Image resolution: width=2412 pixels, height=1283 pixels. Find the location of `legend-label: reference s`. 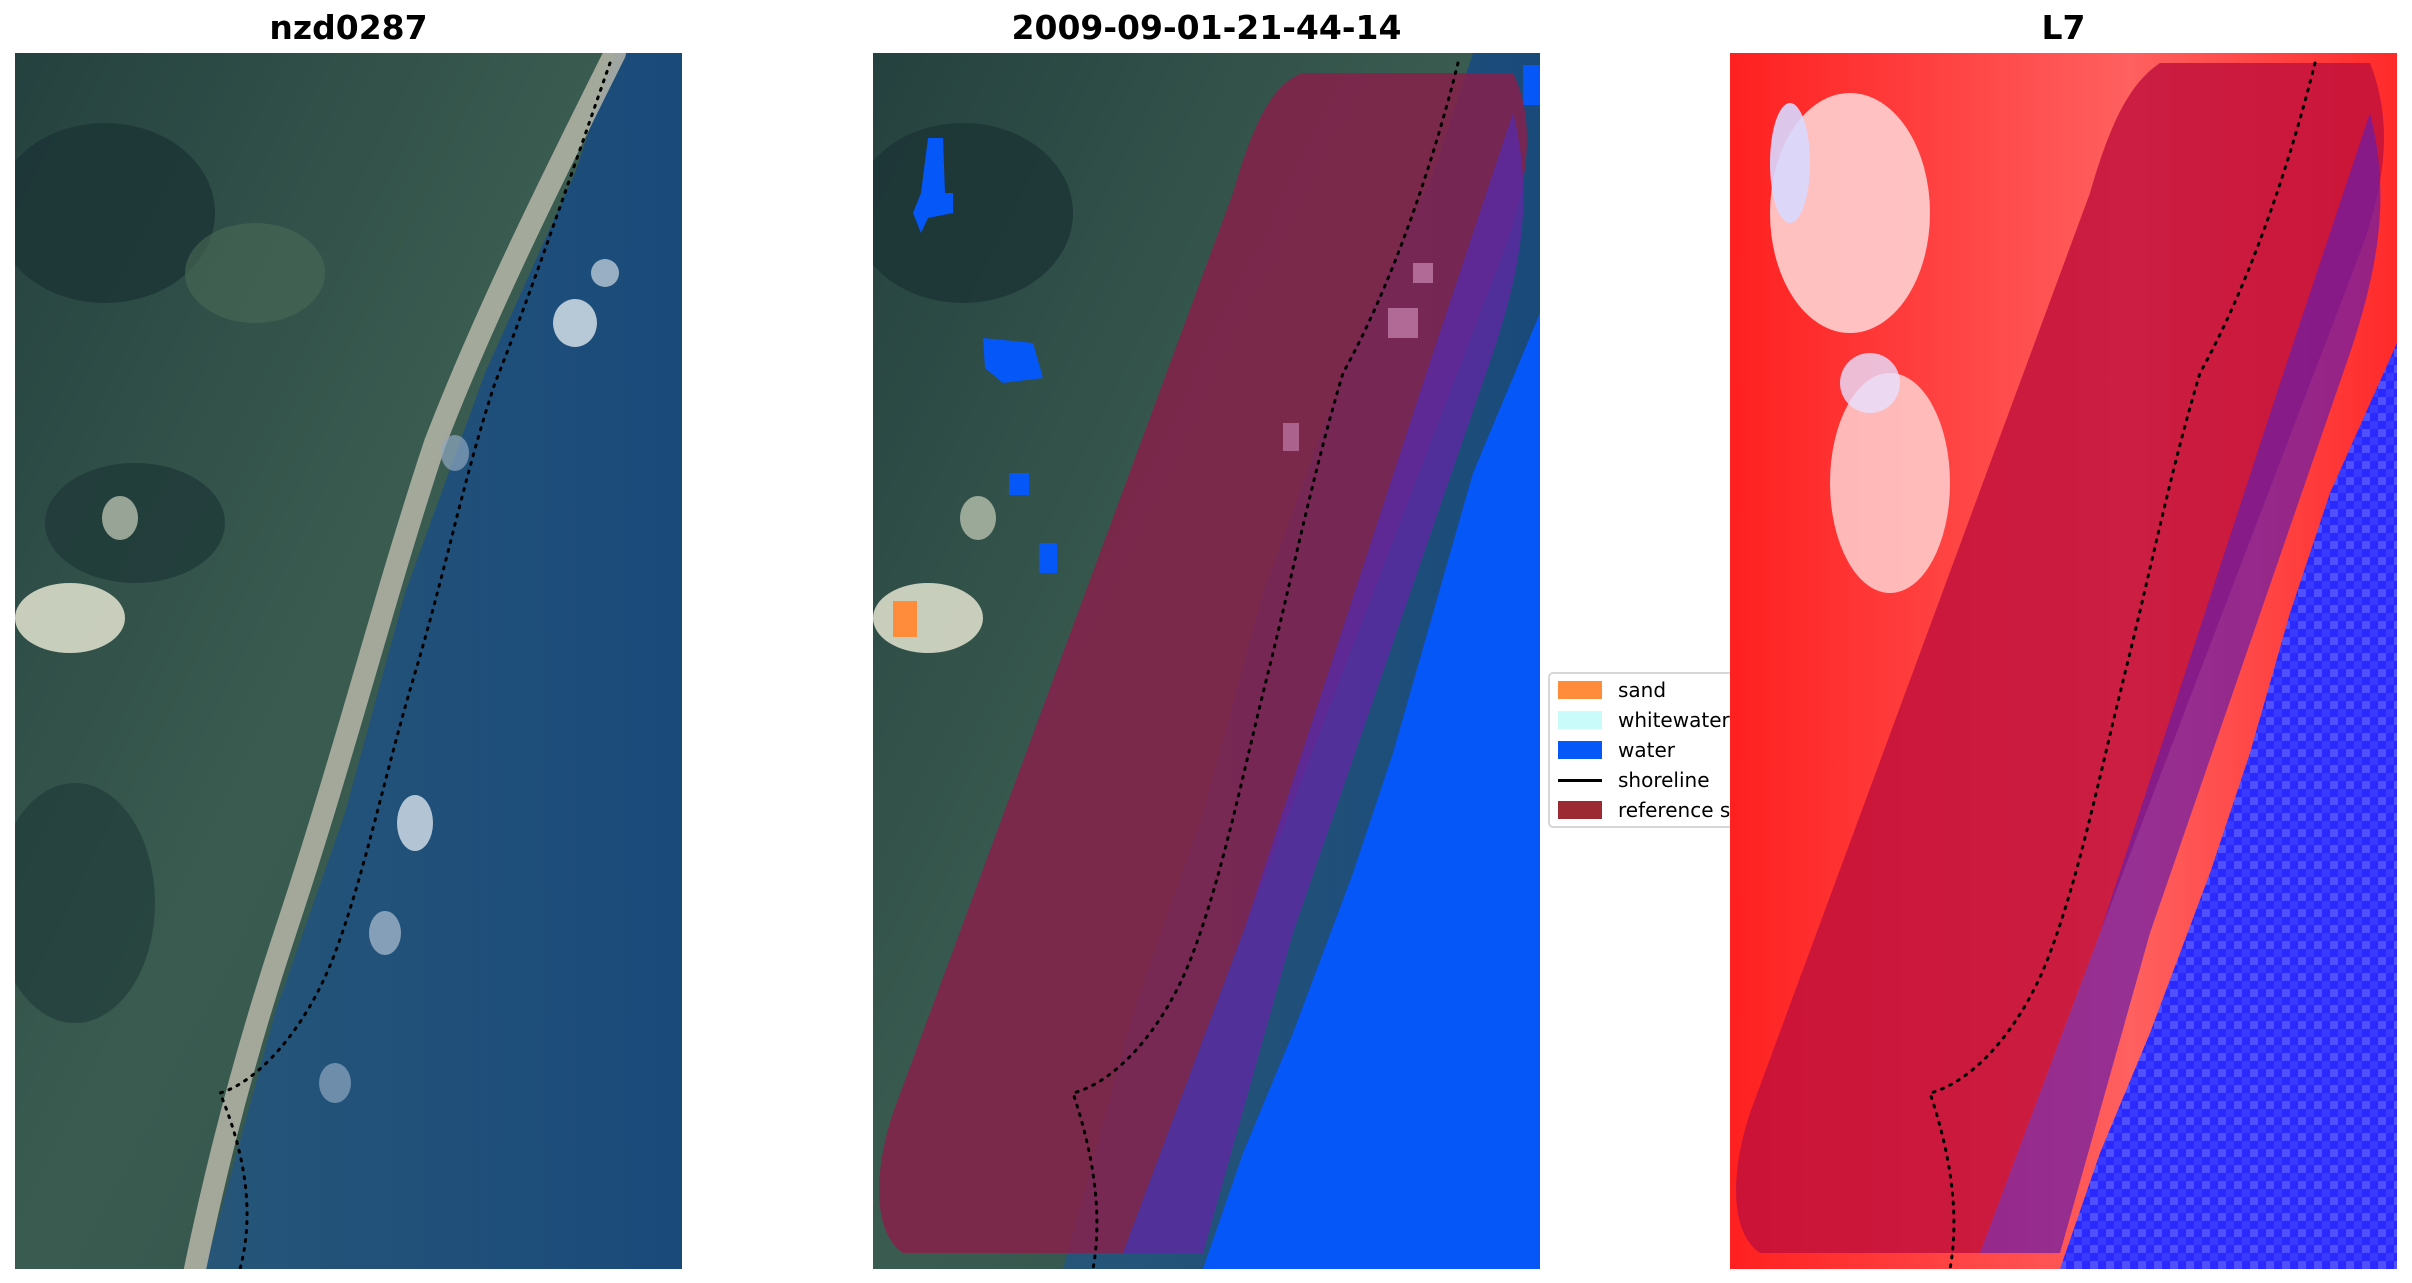

legend-label: reference s is located at coordinates (1674, 810).